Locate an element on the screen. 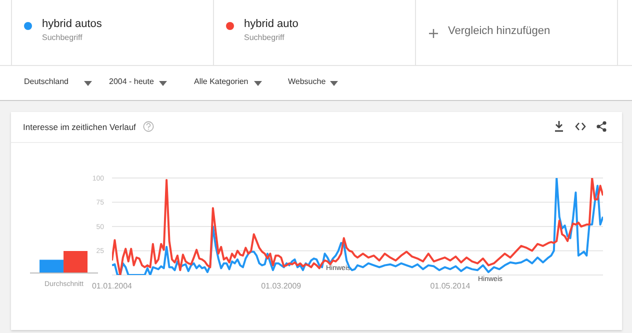  legend-label: hybrid autos is located at coordinates (72, 24).